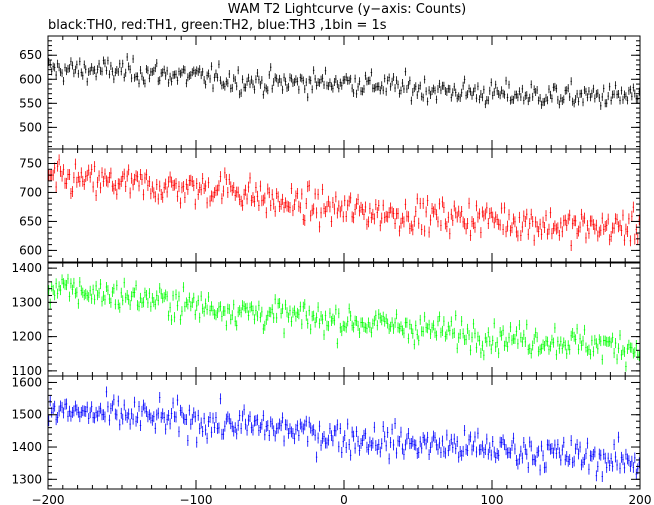 The image size is (654, 505). What do you see at coordinates (640, 499) in the screenshot?
I see `x-tick-label: 200` at bounding box center [640, 499].